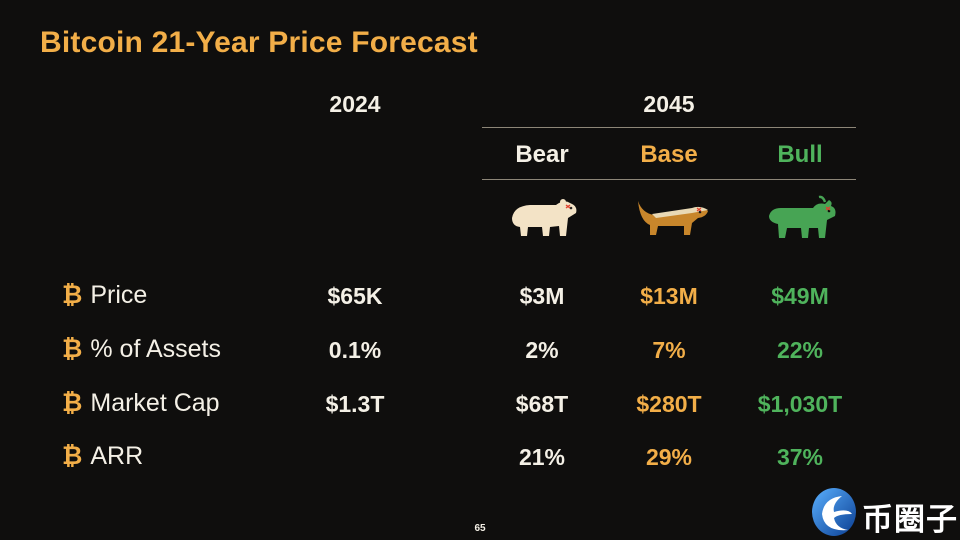 The height and width of the screenshot is (540, 960). I want to click on market-cap-bull: $1,030T, so click(800, 404).